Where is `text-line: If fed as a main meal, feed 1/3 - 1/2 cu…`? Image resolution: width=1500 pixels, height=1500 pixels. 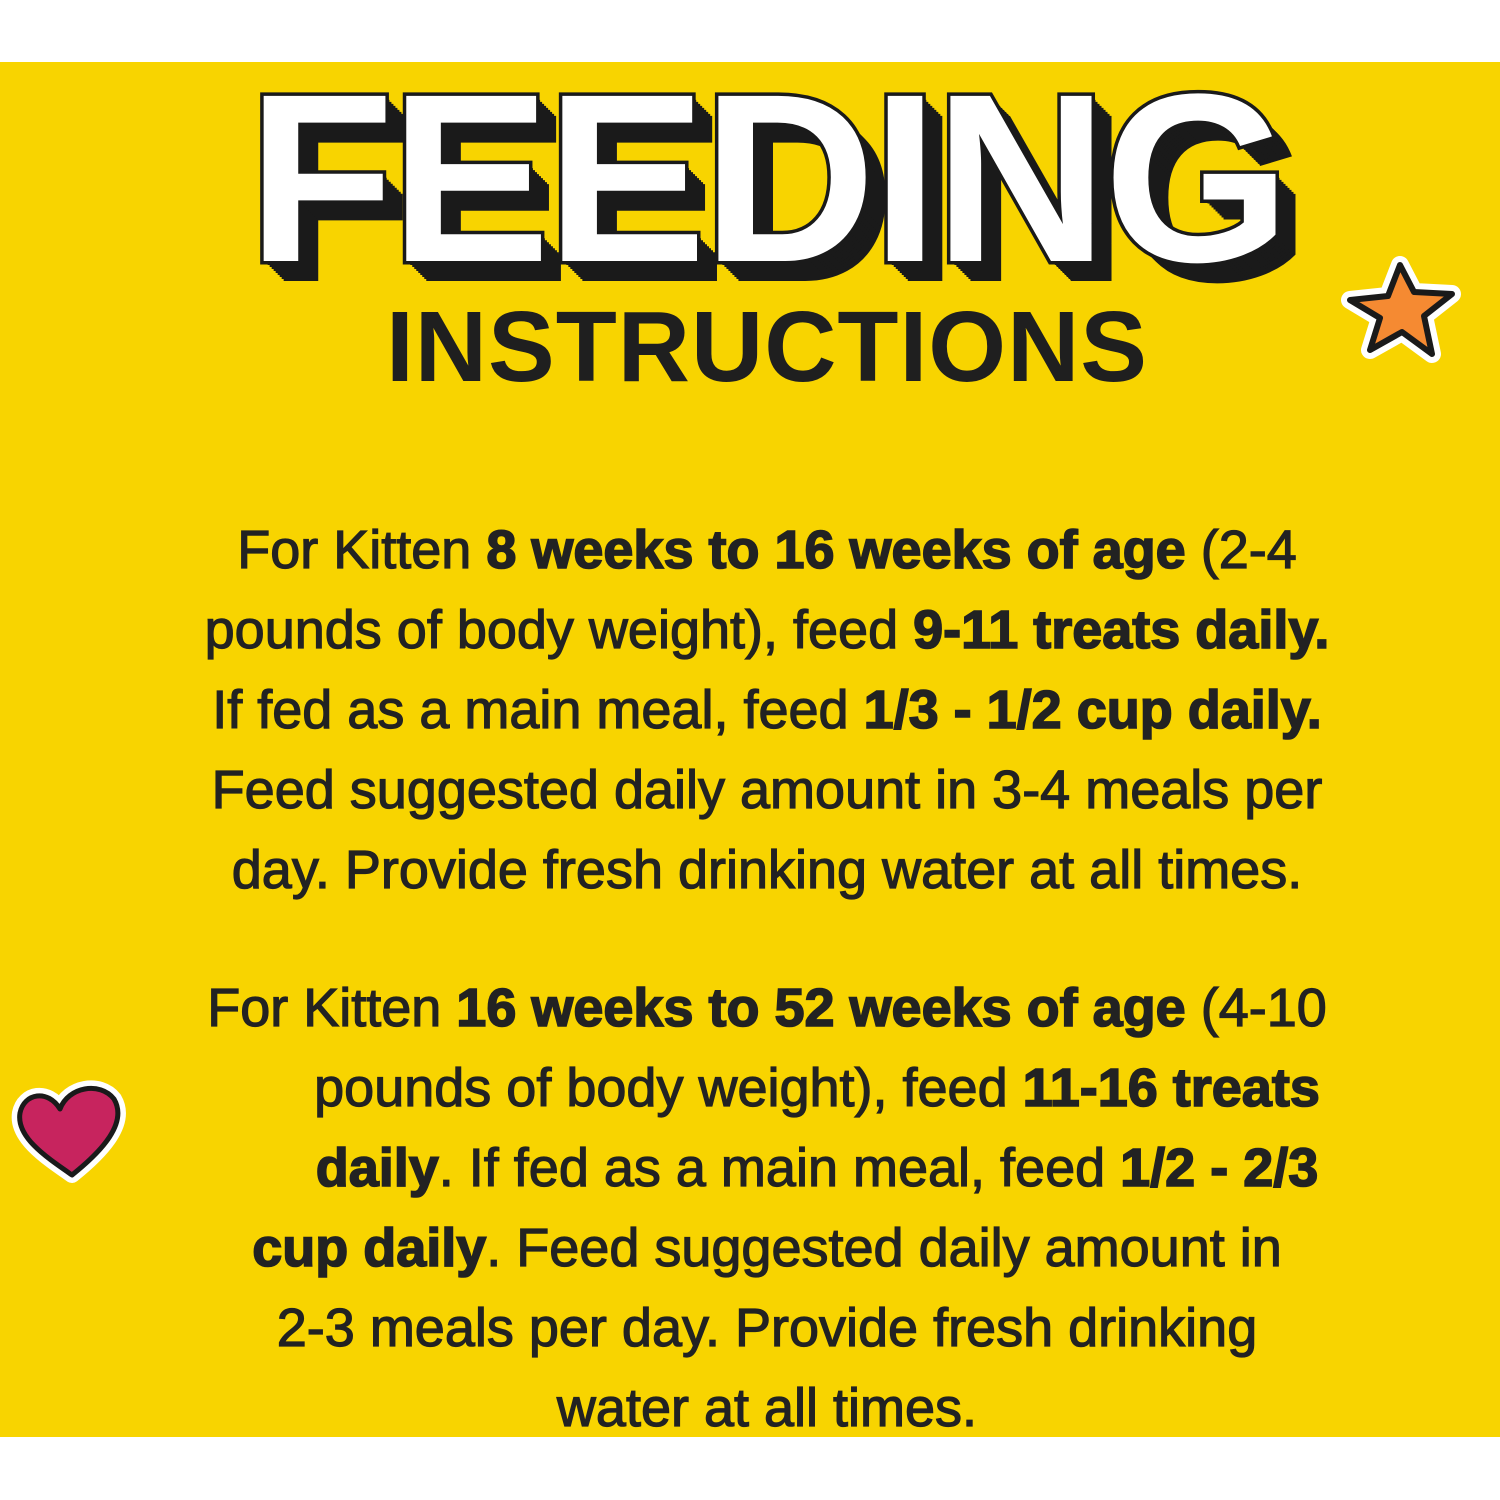 text-line: If fed as a main meal, feed 1/3 - 1/2 cu… is located at coordinates (750, 710).